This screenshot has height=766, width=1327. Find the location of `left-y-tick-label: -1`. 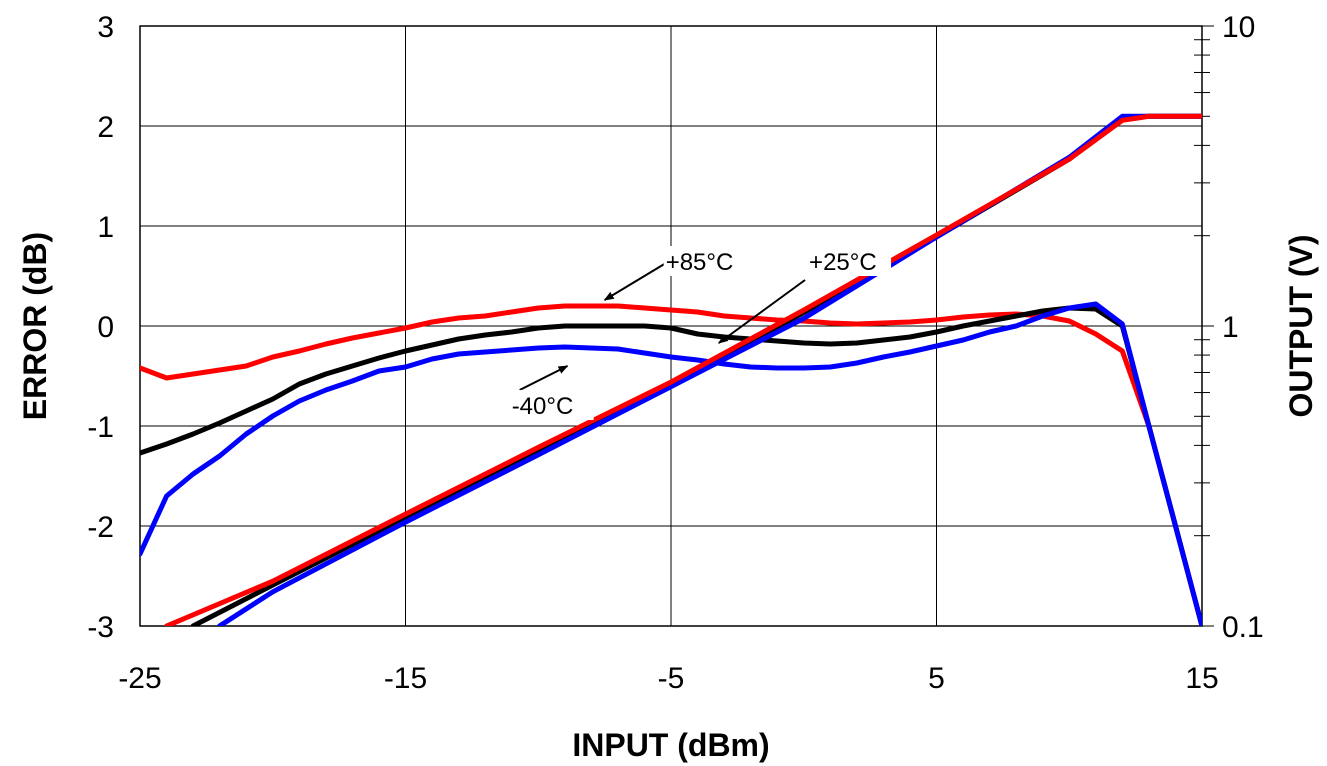

left-y-tick-label: -1 is located at coordinates (100, 427).